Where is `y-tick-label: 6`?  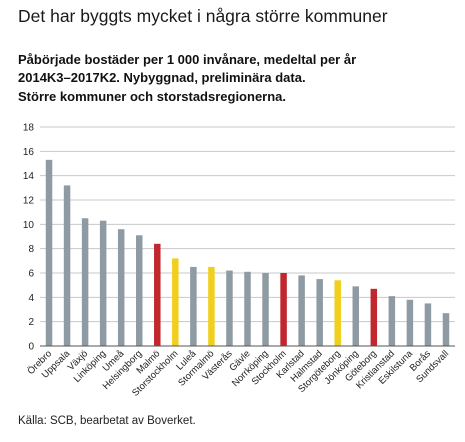
y-tick-label: 6 is located at coordinates (31, 274).